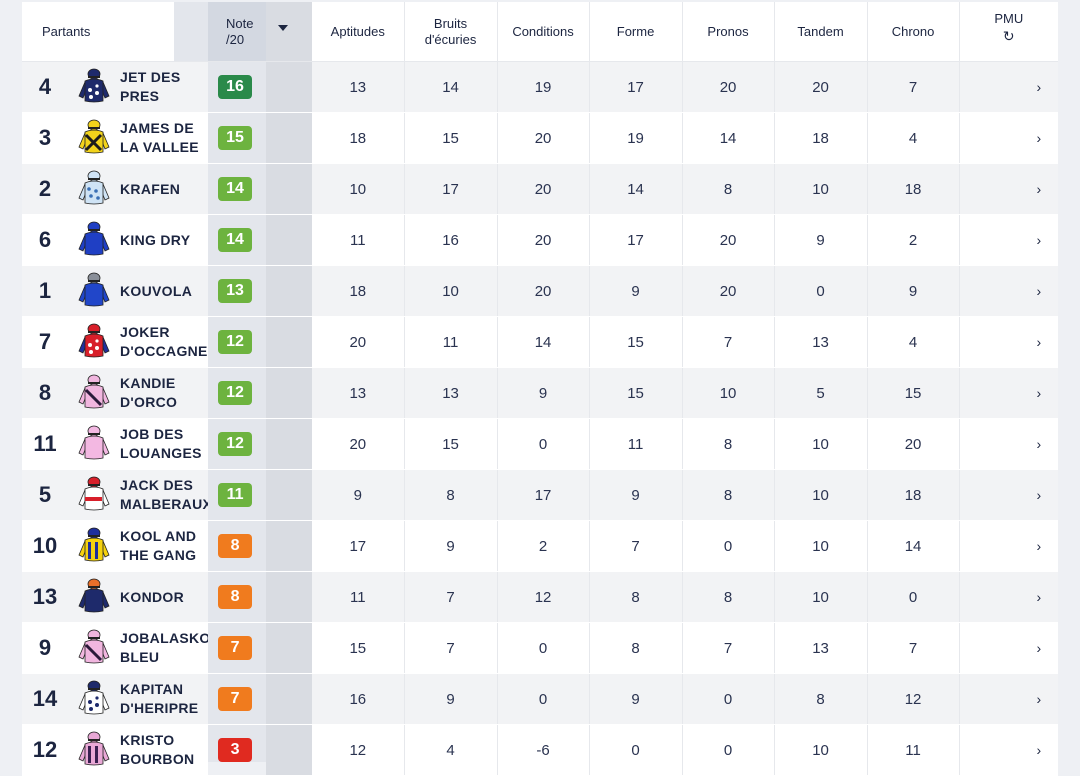 Image resolution: width=1080 pixels, height=776 pixels. I want to click on table-row: 4 JET DES PRES 16 13 14 19 17 20 20 7 ›, so click(540, 87).